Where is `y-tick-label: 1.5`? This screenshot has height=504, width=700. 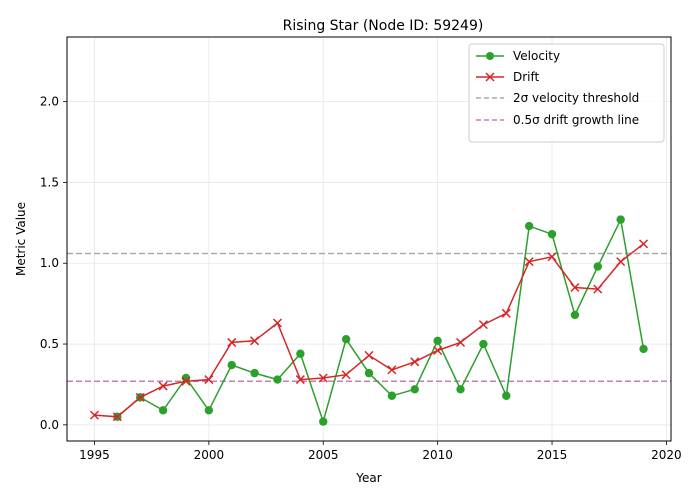 y-tick-label: 1.5 is located at coordinates (49, 182).